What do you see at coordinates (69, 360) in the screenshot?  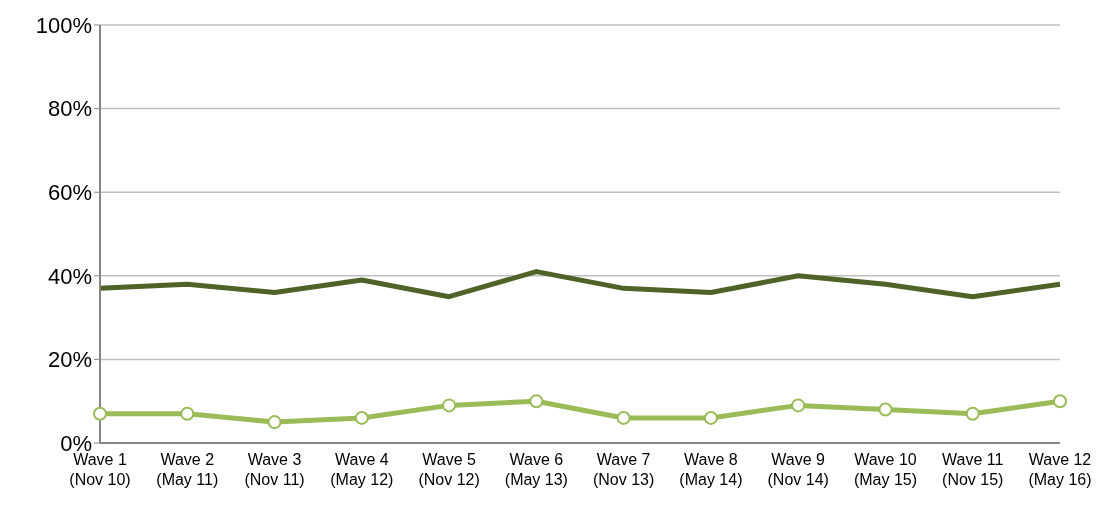 I see `y-tick-label: 20%` at bounding box center [69, 360].